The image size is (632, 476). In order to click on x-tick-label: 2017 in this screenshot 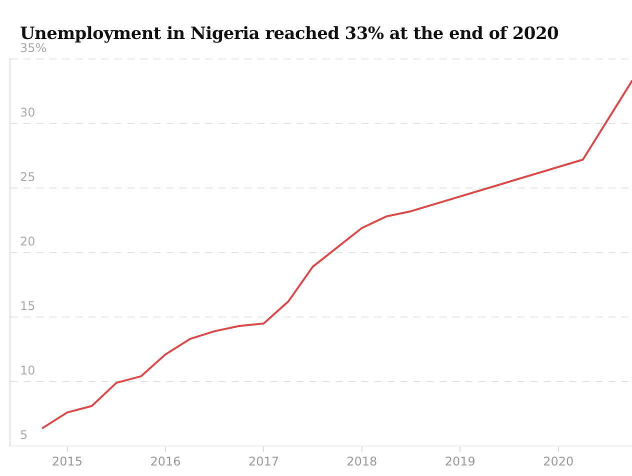, I will do `click(263, 461)`.